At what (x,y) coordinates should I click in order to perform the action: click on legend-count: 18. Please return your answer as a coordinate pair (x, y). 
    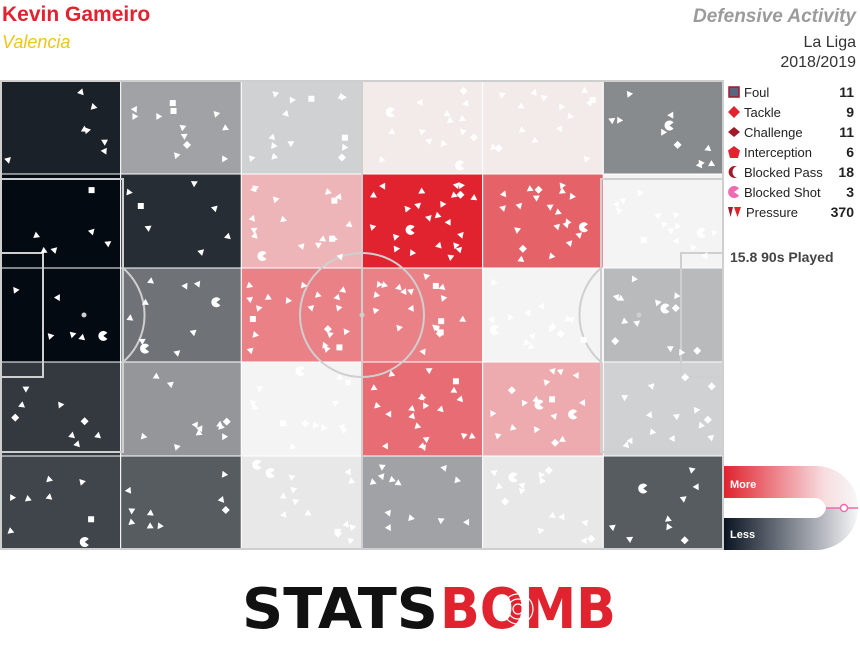
    Looking at the image, I should click on (846, 172).